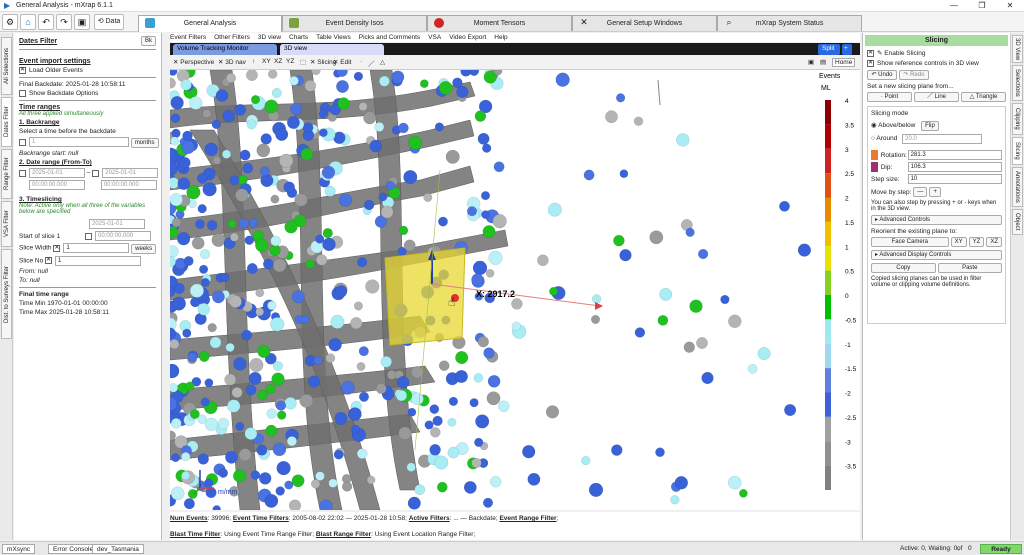 Image resolution: width=1024 pixels, height=555 pixels. I want to click on menu-video-export: Video Export, so click(468, 37).